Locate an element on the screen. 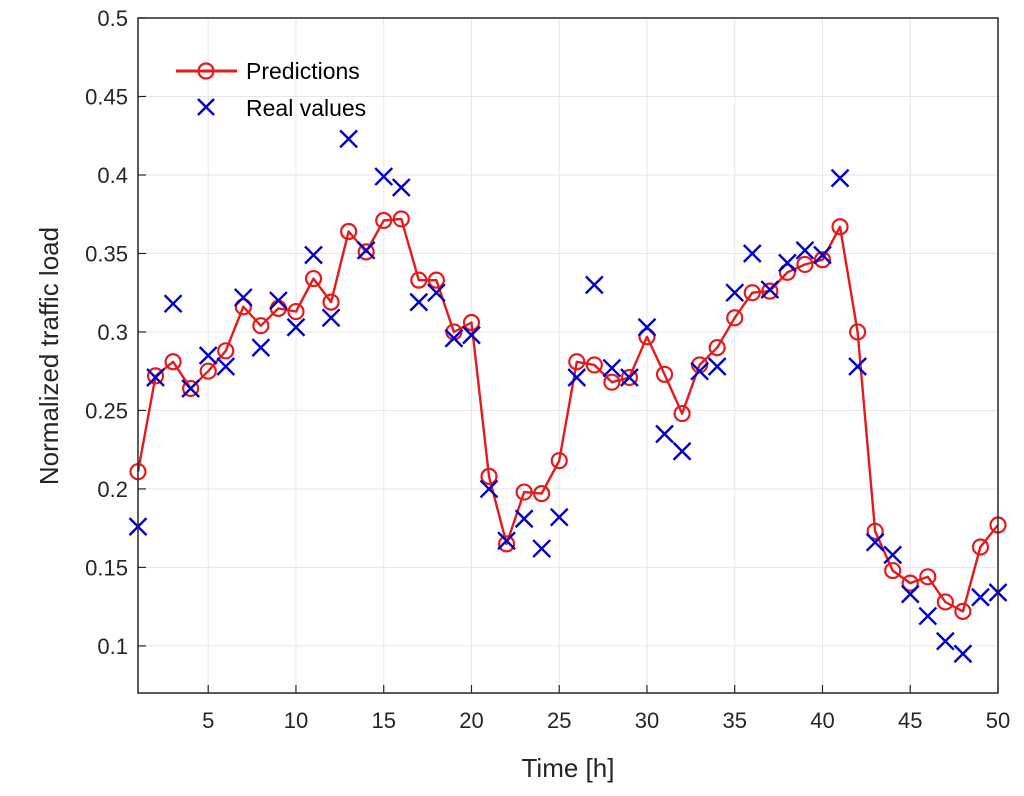 This screenshot has height=796, width=1024. legend: Predictions Real values is located at coordinates (271, 89).